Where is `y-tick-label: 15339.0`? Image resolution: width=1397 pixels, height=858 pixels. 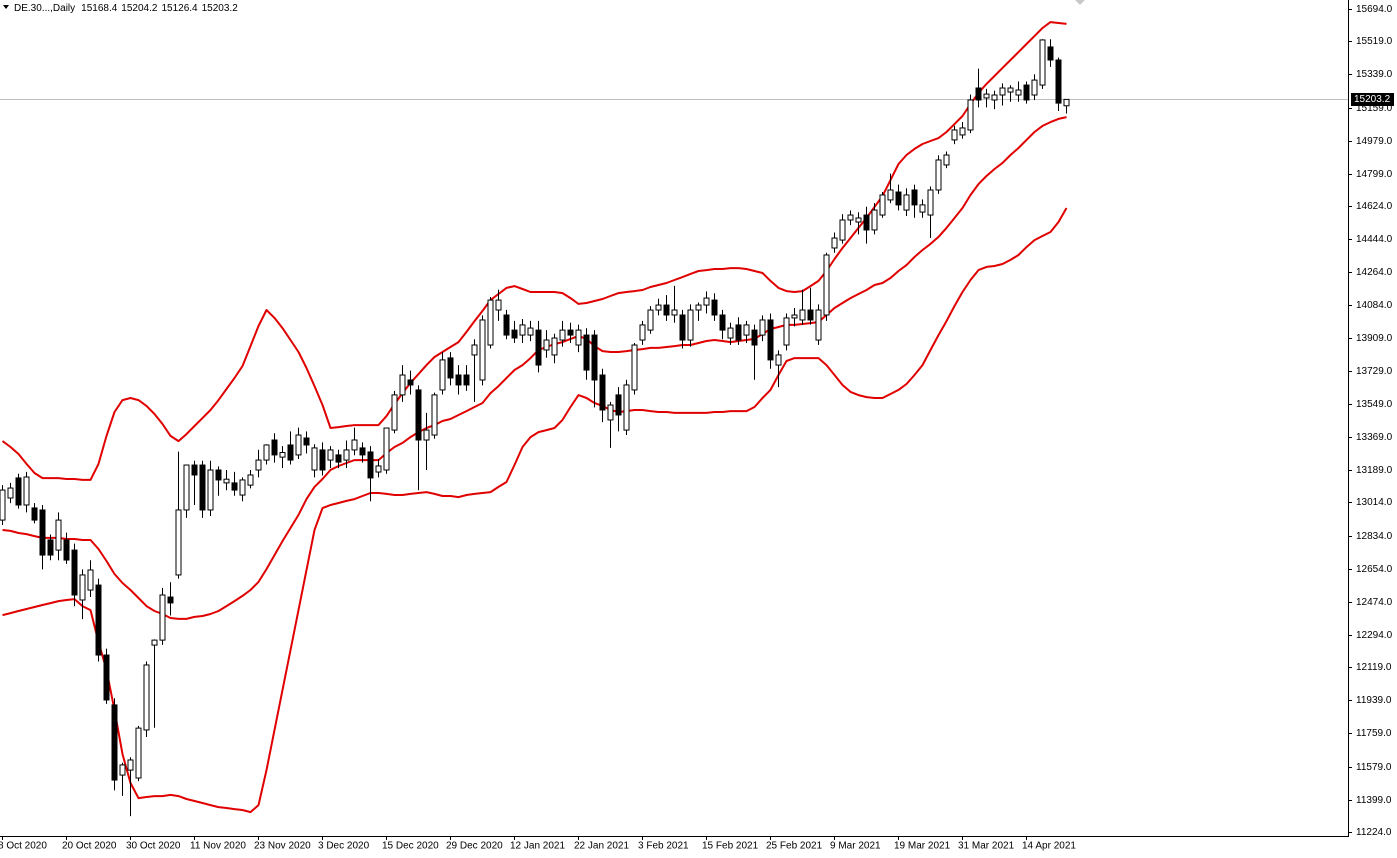 y-tick-label: 15339.0 is located at coordinates (1374, 74).